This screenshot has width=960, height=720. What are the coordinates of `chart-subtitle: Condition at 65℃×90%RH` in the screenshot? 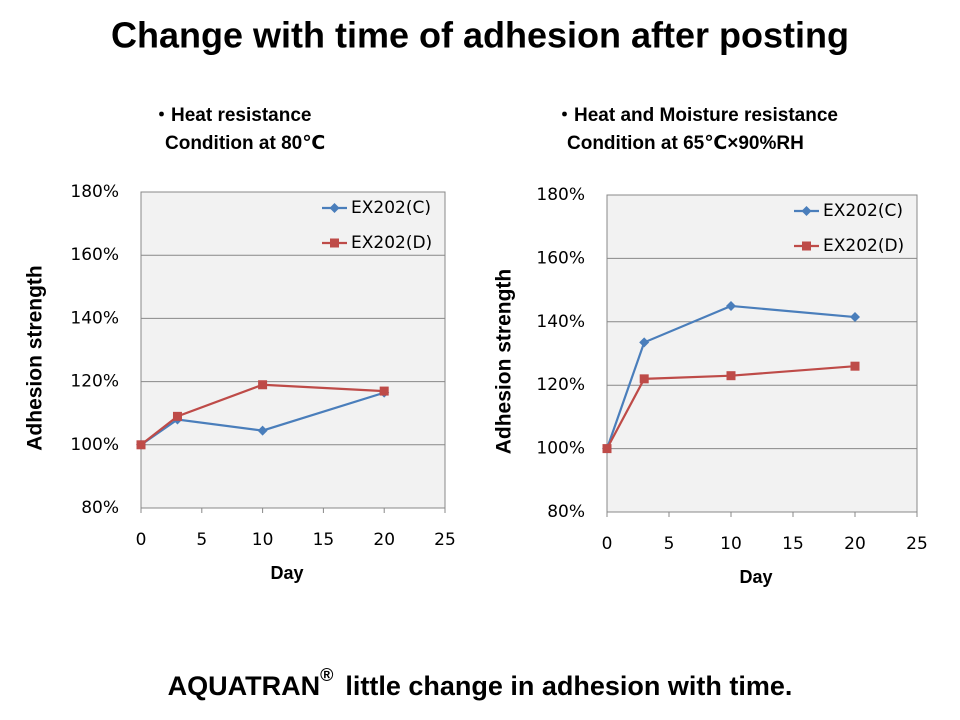 It's located at (685, 143).